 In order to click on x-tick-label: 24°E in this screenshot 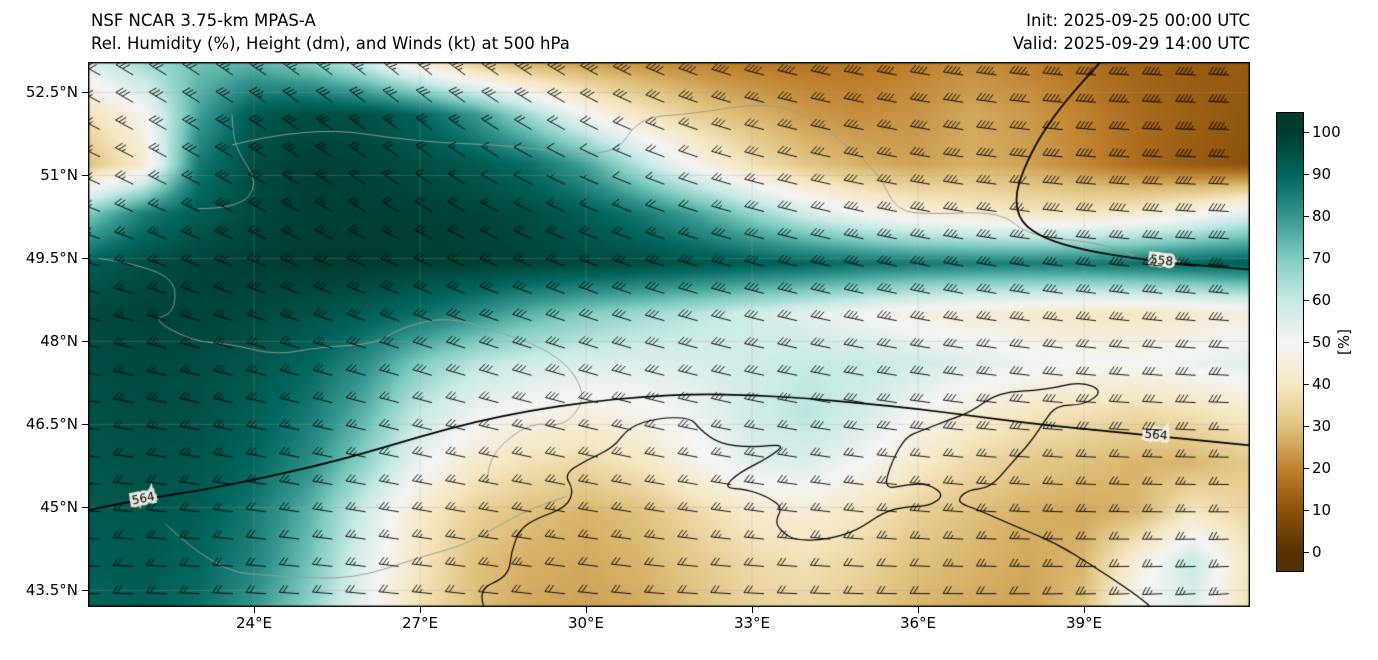, I will do `click(254, 623)`.